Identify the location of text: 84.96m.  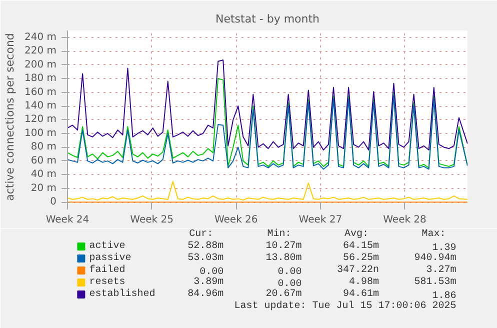
(206, 294).